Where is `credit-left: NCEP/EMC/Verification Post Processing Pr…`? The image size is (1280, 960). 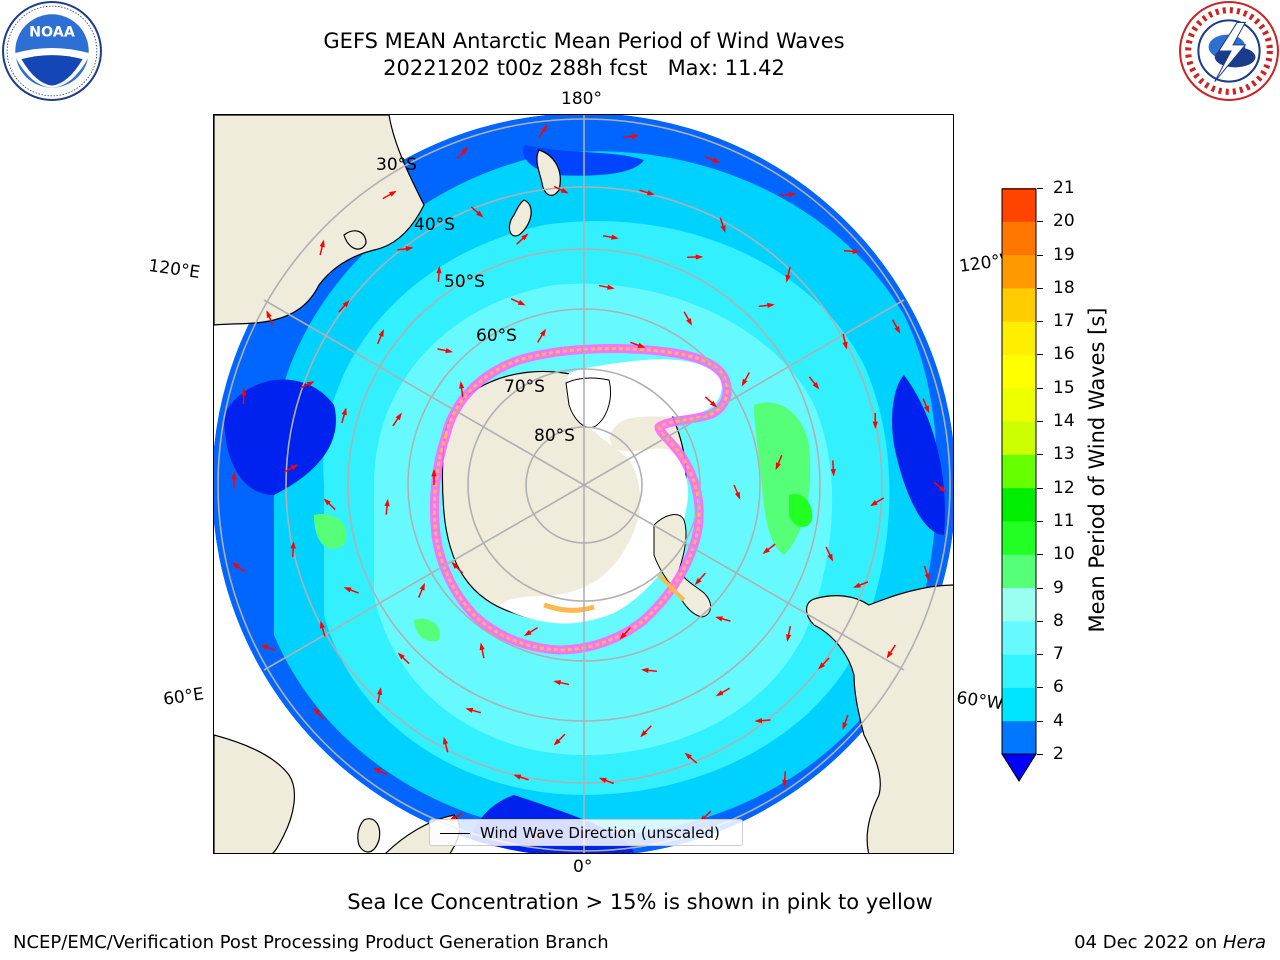 credit-left: NCEP/EMC/Verification Post Processing Pr… is located at coordinates (311, 942).